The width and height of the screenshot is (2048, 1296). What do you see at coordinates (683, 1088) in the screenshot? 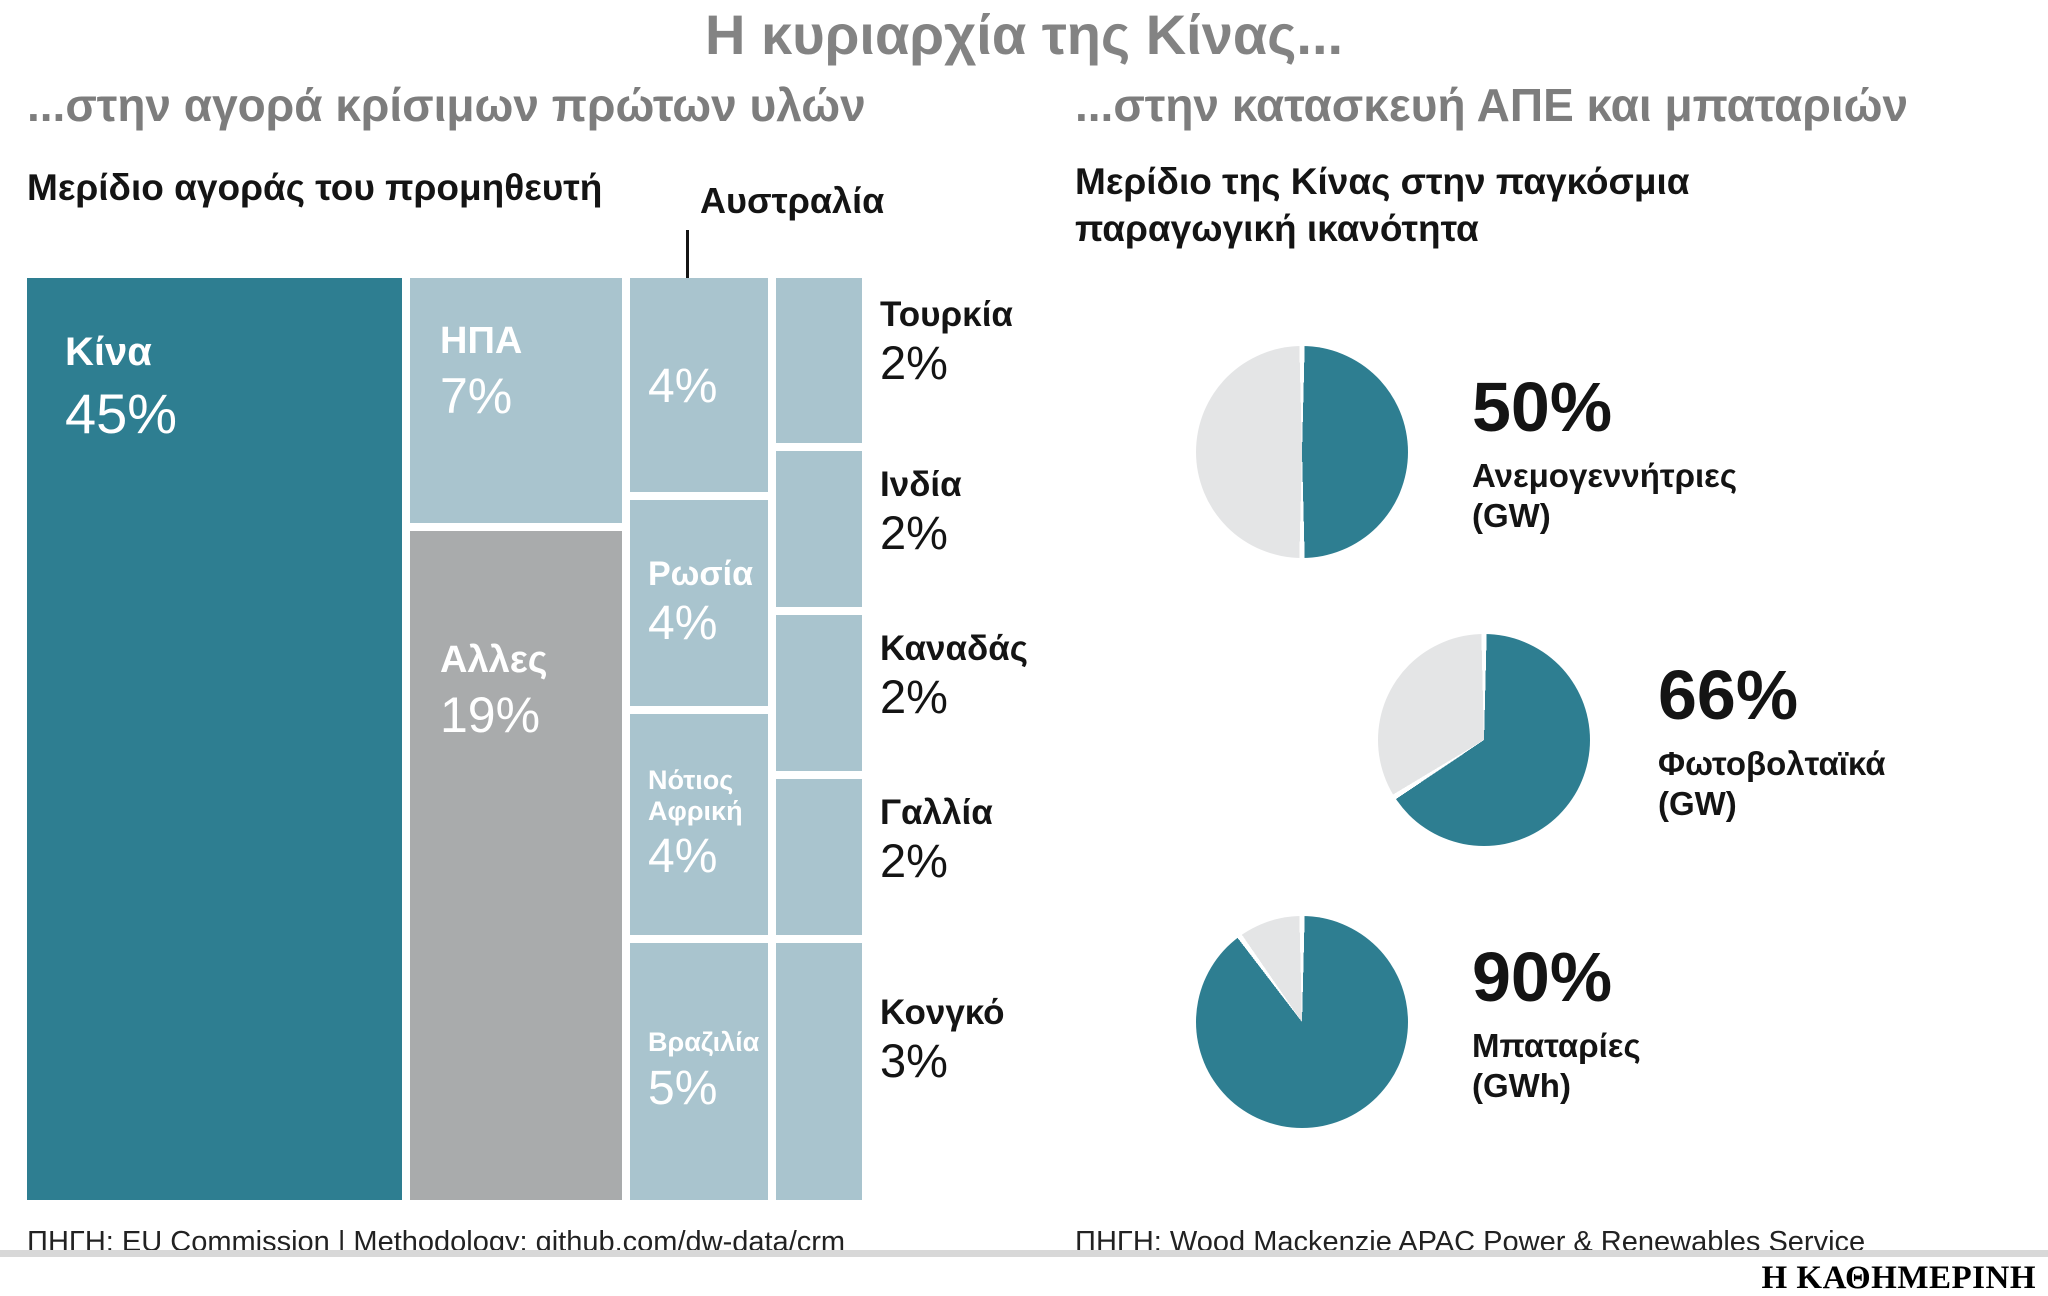
I see `block-value: 5%` at bounding box center [683, 1088].